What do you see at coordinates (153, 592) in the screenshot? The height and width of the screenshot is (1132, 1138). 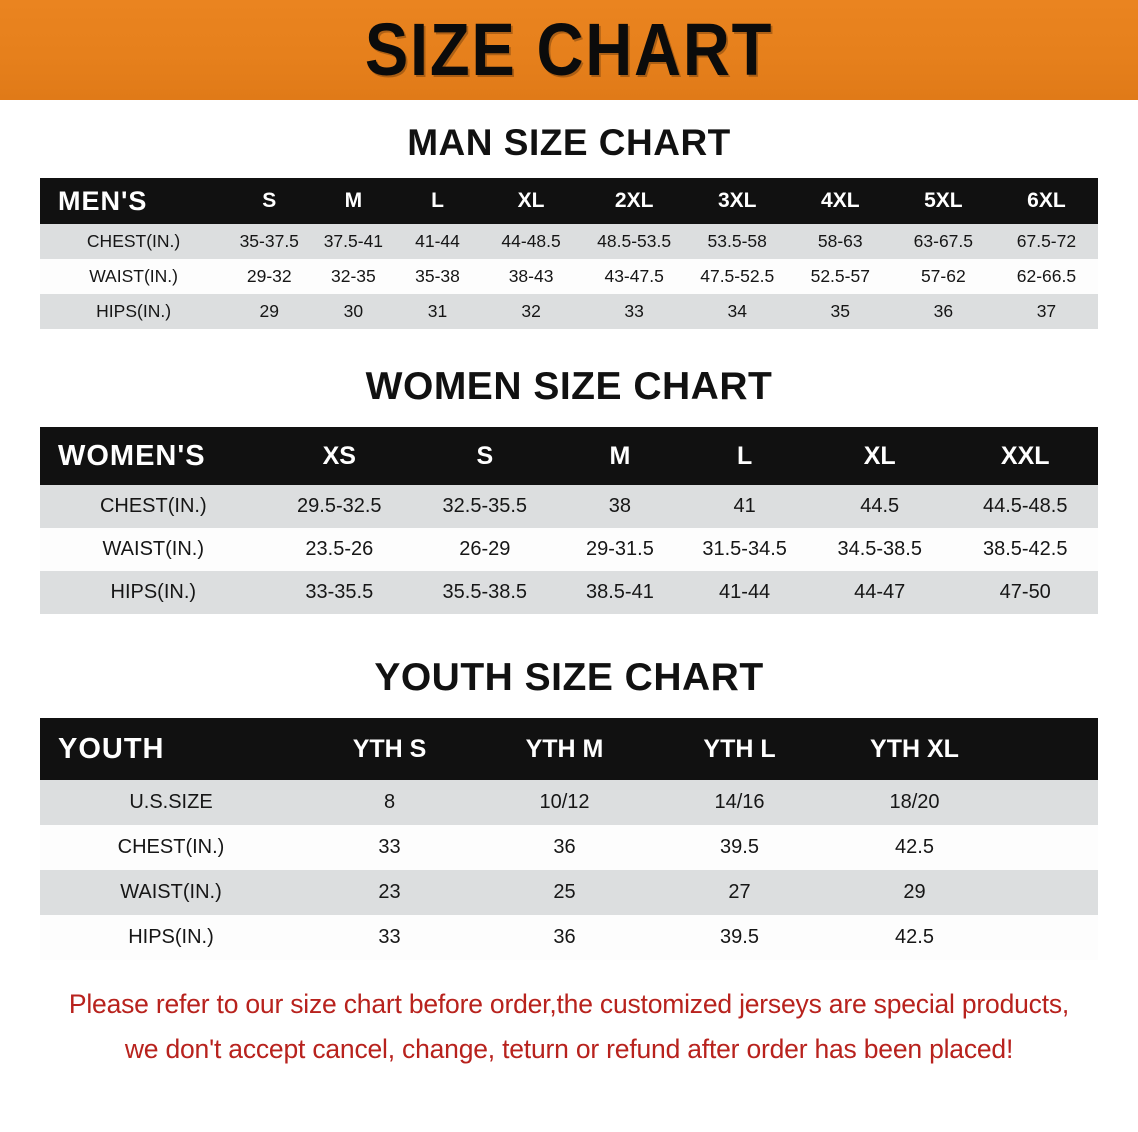 I see `women-row-label-hips: HIPS(IN.)` at bounding box center [153, 592].